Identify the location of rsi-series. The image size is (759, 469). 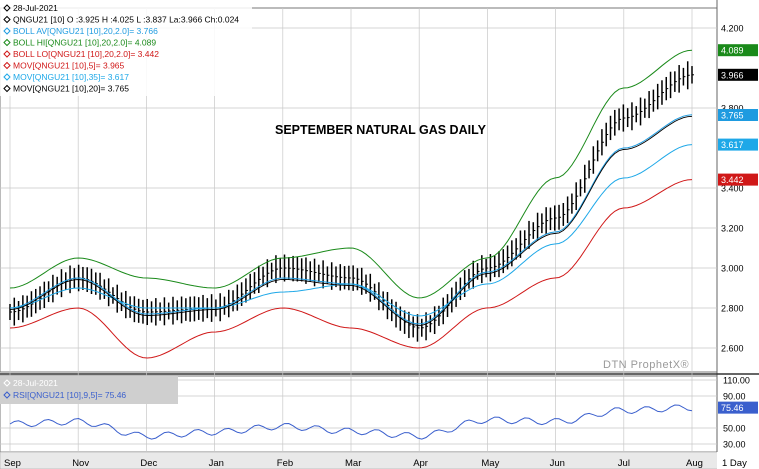
(351, 422).